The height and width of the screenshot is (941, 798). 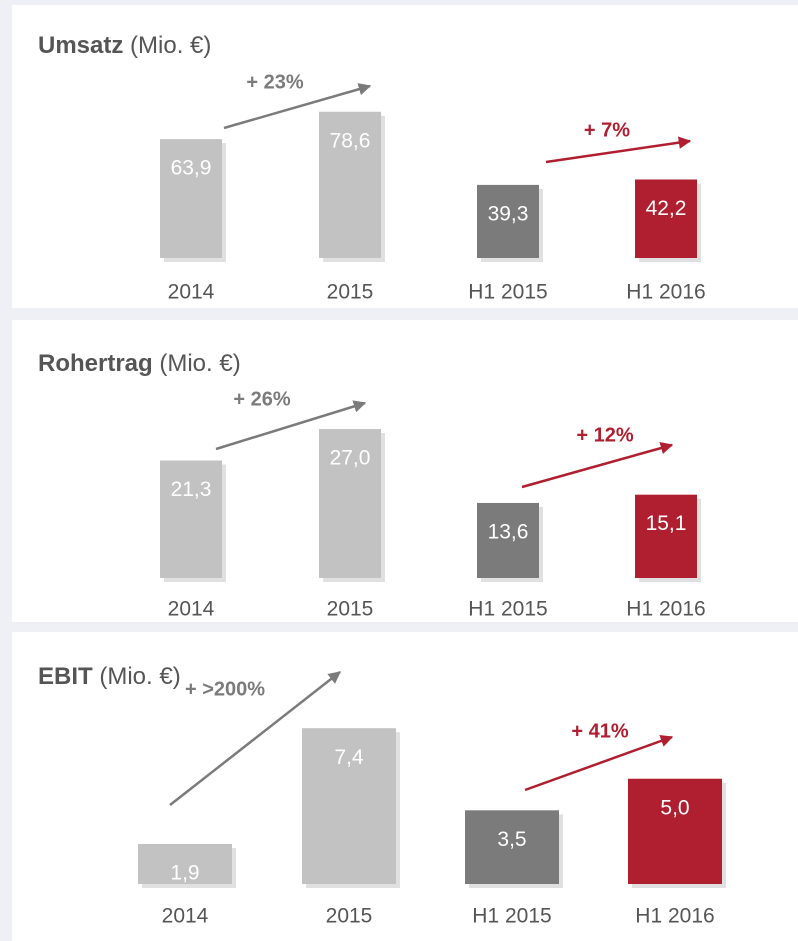 I want to click on value-label: 42,2, so click(x=666, y=208).